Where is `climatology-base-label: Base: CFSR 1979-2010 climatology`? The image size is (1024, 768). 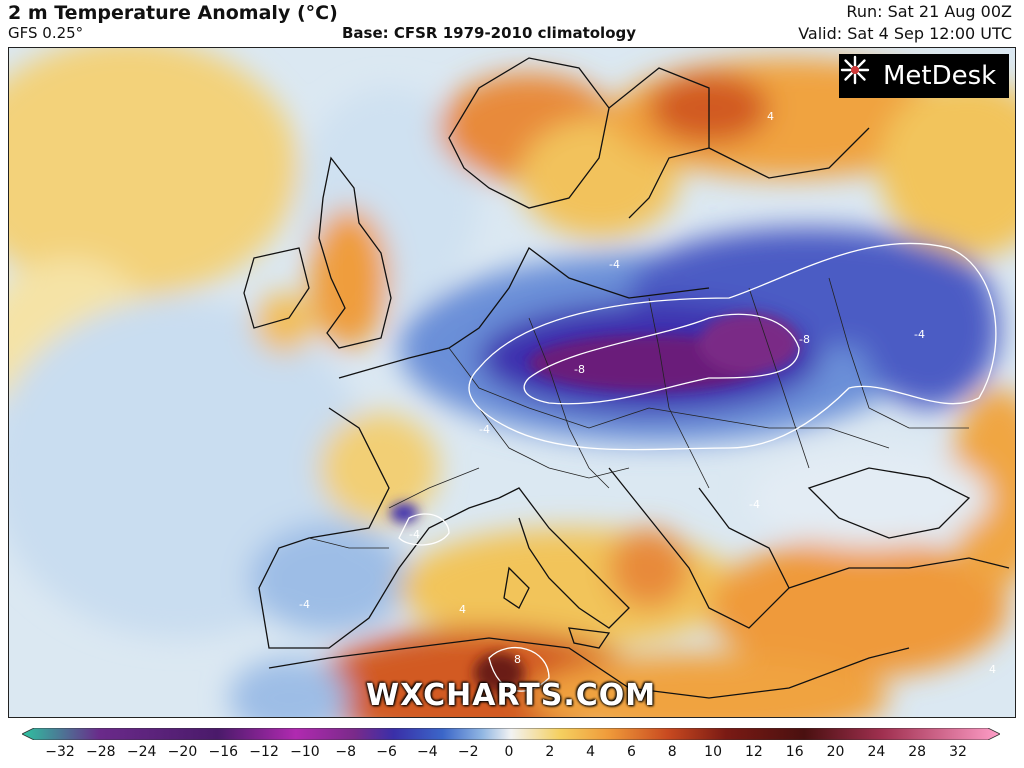
climatology-base-label: Base: CFSR 1979-2010 climatology is located at coordinates (489, 33).